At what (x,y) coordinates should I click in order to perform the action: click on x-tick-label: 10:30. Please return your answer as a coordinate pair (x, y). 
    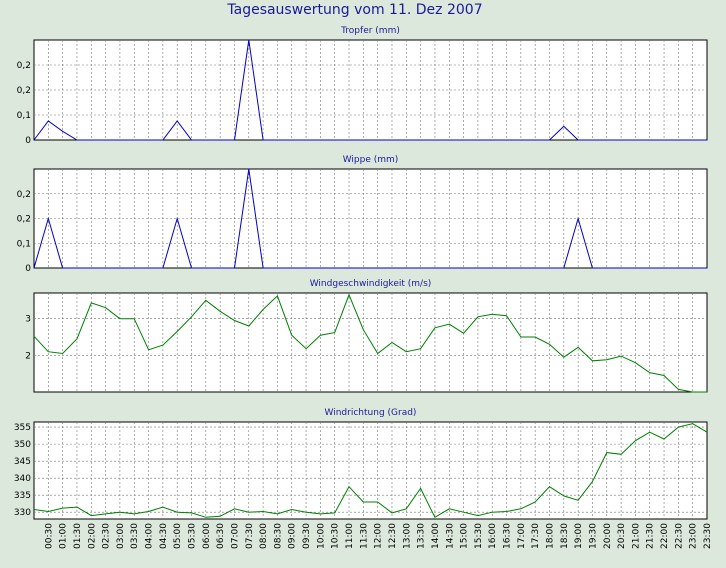
    Looking at the image, I should click on (336, 536).